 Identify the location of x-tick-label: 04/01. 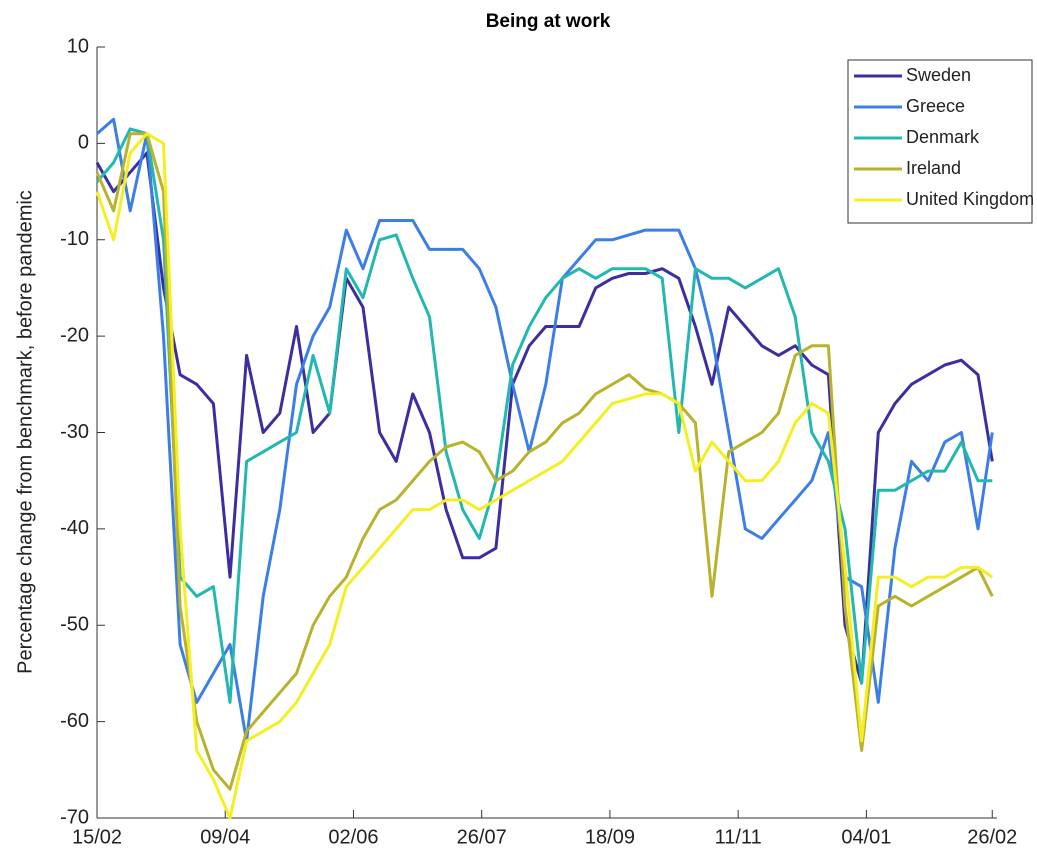
(866, 837).